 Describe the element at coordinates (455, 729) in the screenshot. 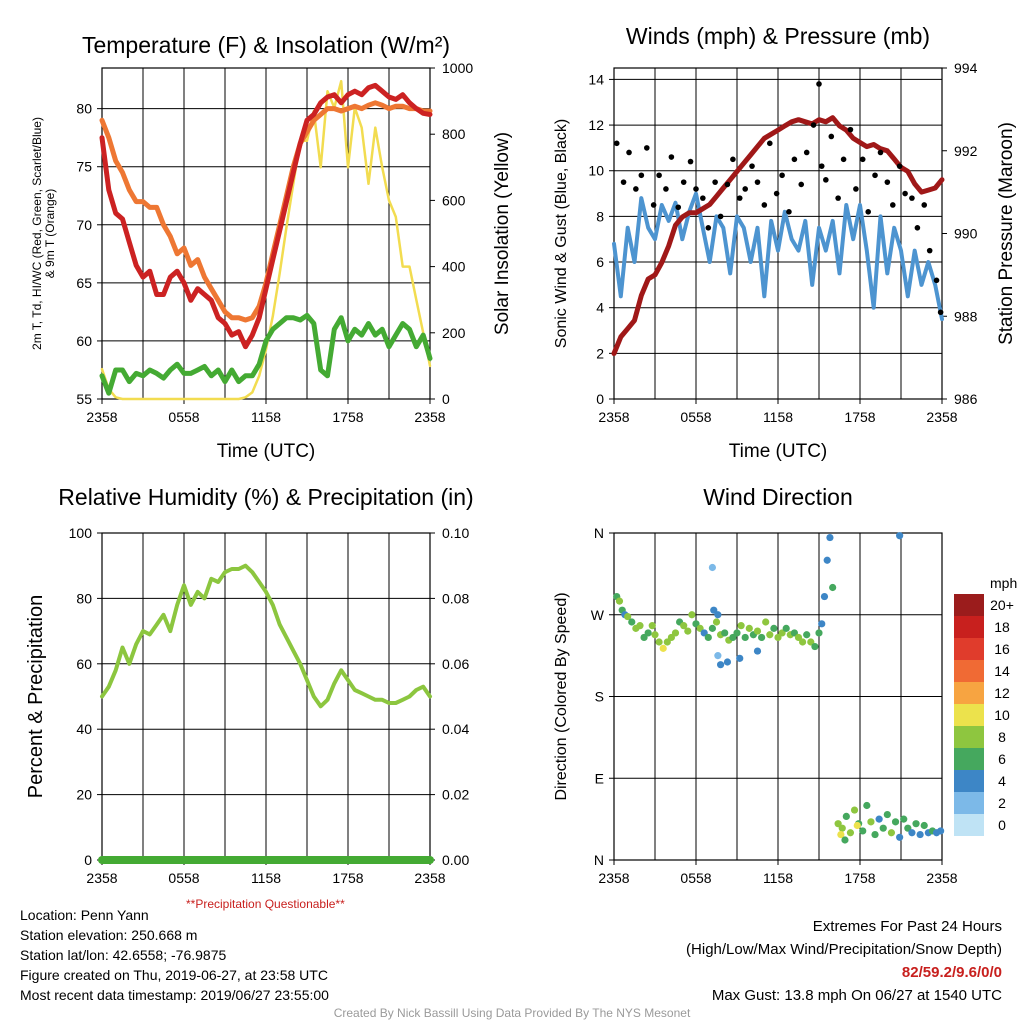

I see `y2-tick-label: 0.04` at that location.